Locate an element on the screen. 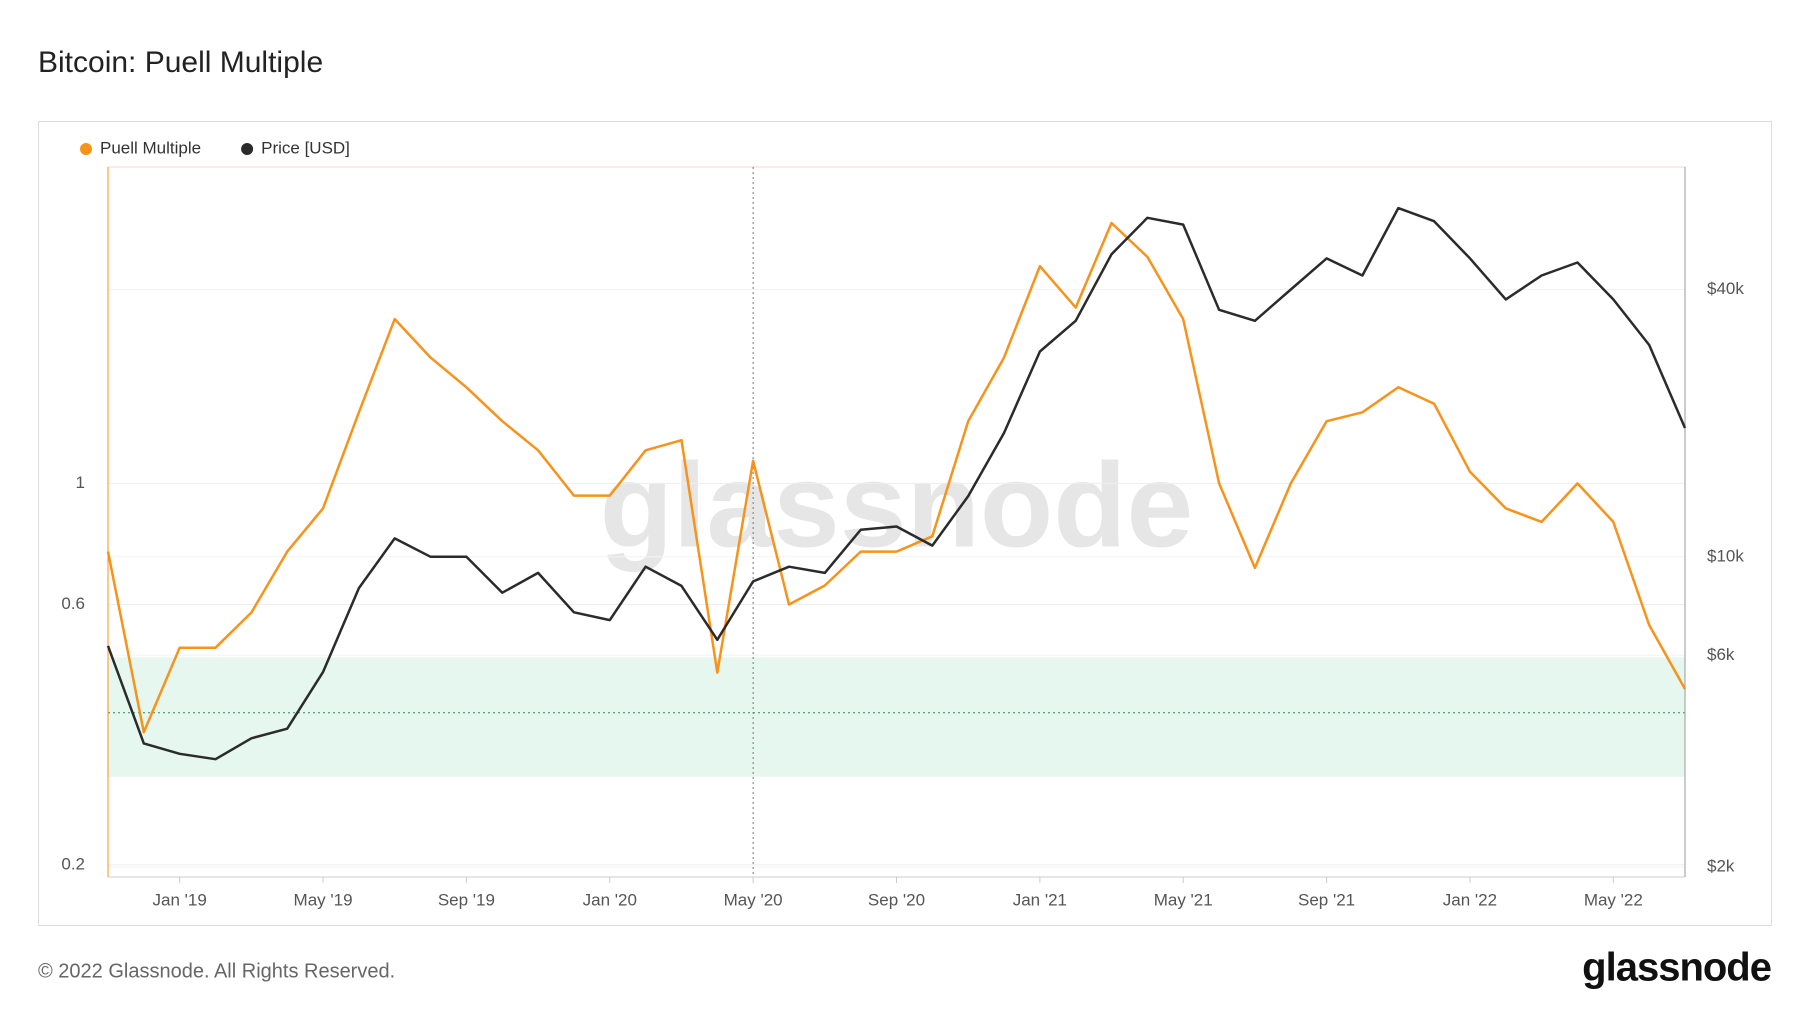 This screenshot has height=1013, width=1800. y2-tick-label: $10k is located at coordinates (1725, 555).